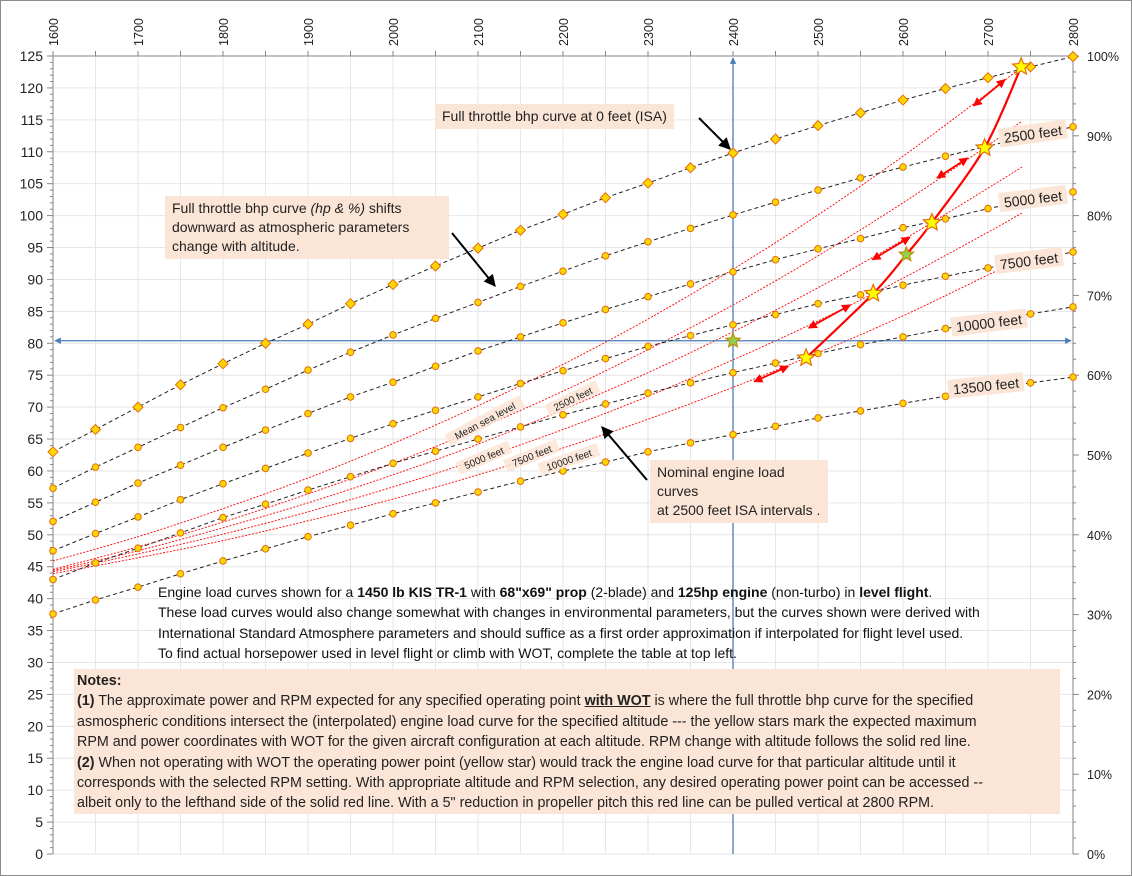  What do you see at coordinates (1032, 133) in the screenshot?
I see `series-label: 2500 feet` at bounding box center [1032, 133].